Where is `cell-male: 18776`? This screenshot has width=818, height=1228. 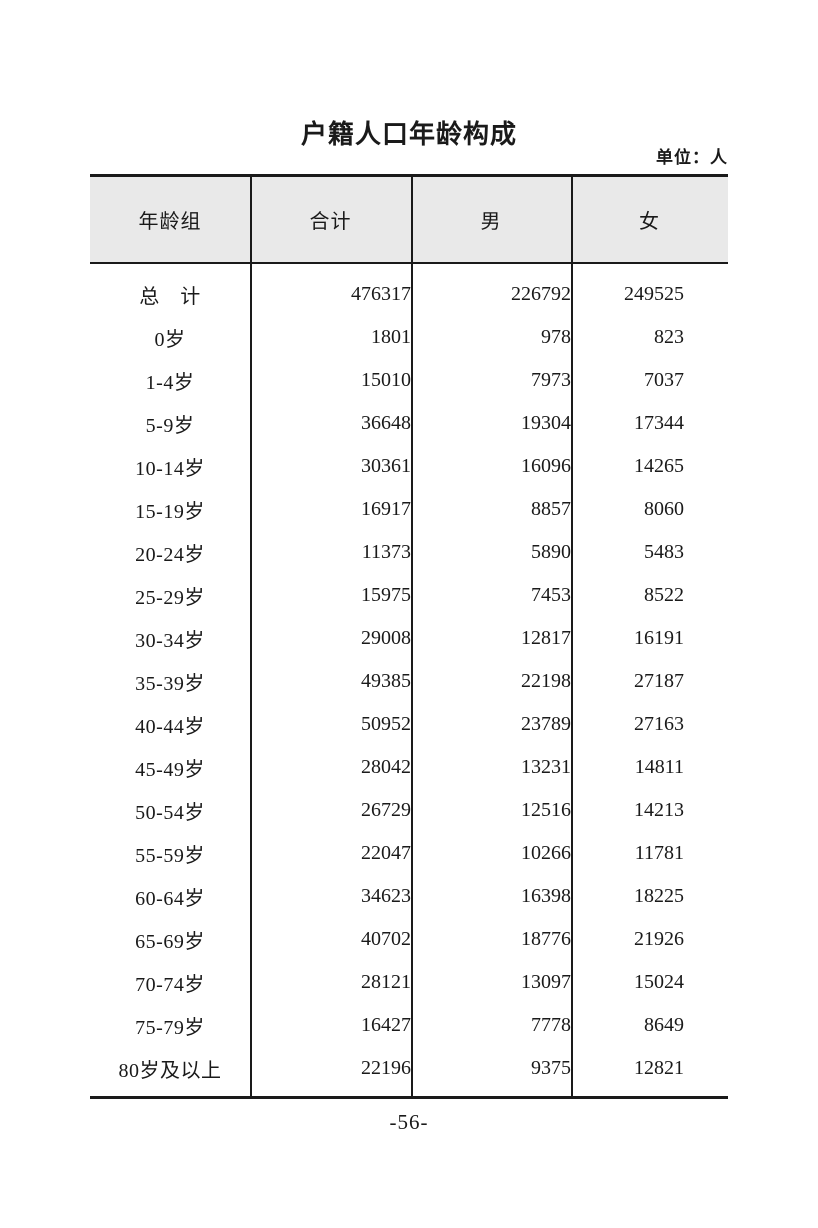 cell-male: 18776 is located at coordinates (546, 939).